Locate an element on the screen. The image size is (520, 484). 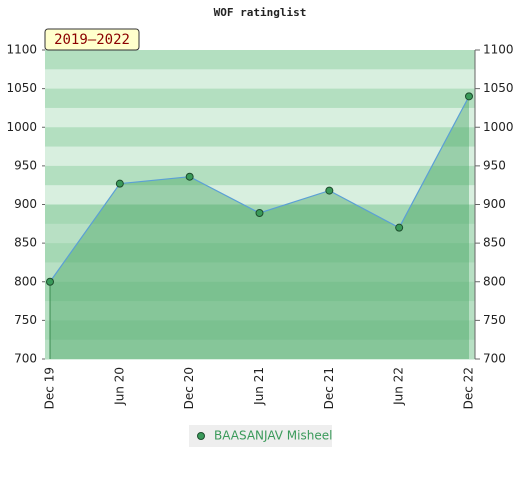
y-tick-label: 700 is located at coordinates (25, 359).